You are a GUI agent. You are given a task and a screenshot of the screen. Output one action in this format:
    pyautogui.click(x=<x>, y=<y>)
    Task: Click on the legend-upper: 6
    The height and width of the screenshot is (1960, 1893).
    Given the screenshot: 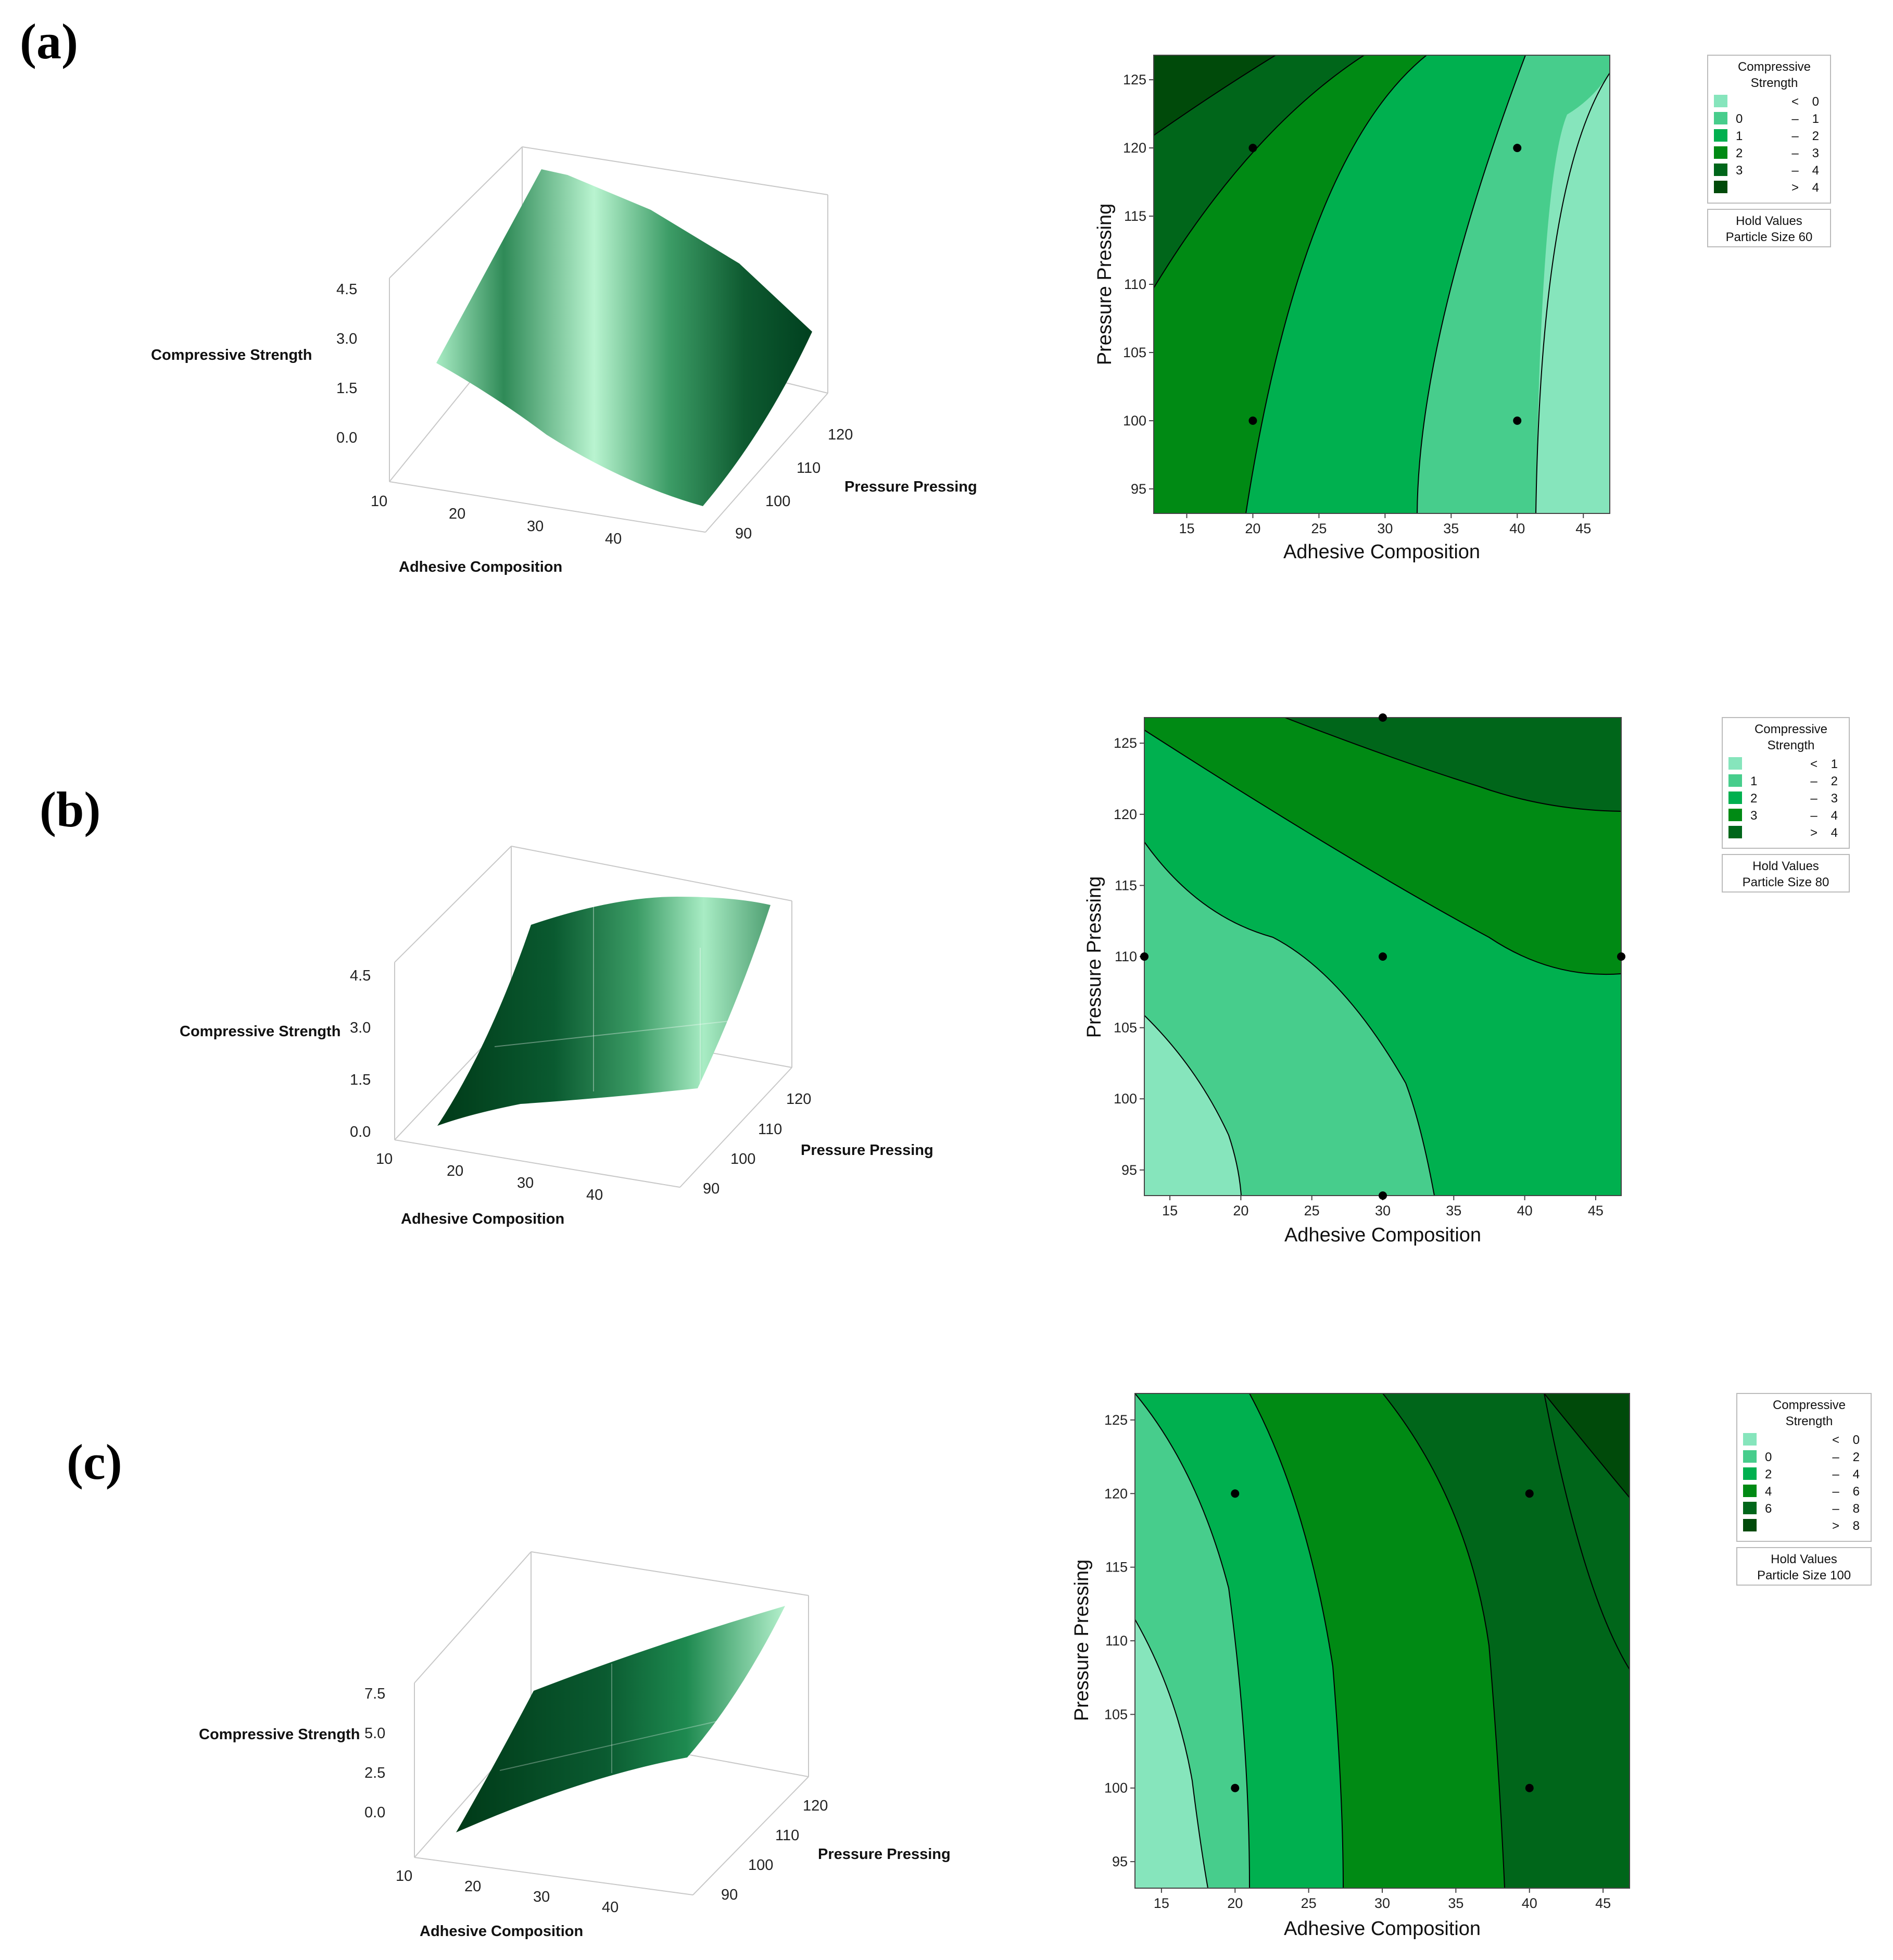 What is the action you would take?
    pyautogui.click(x=1857, y=1492)
    